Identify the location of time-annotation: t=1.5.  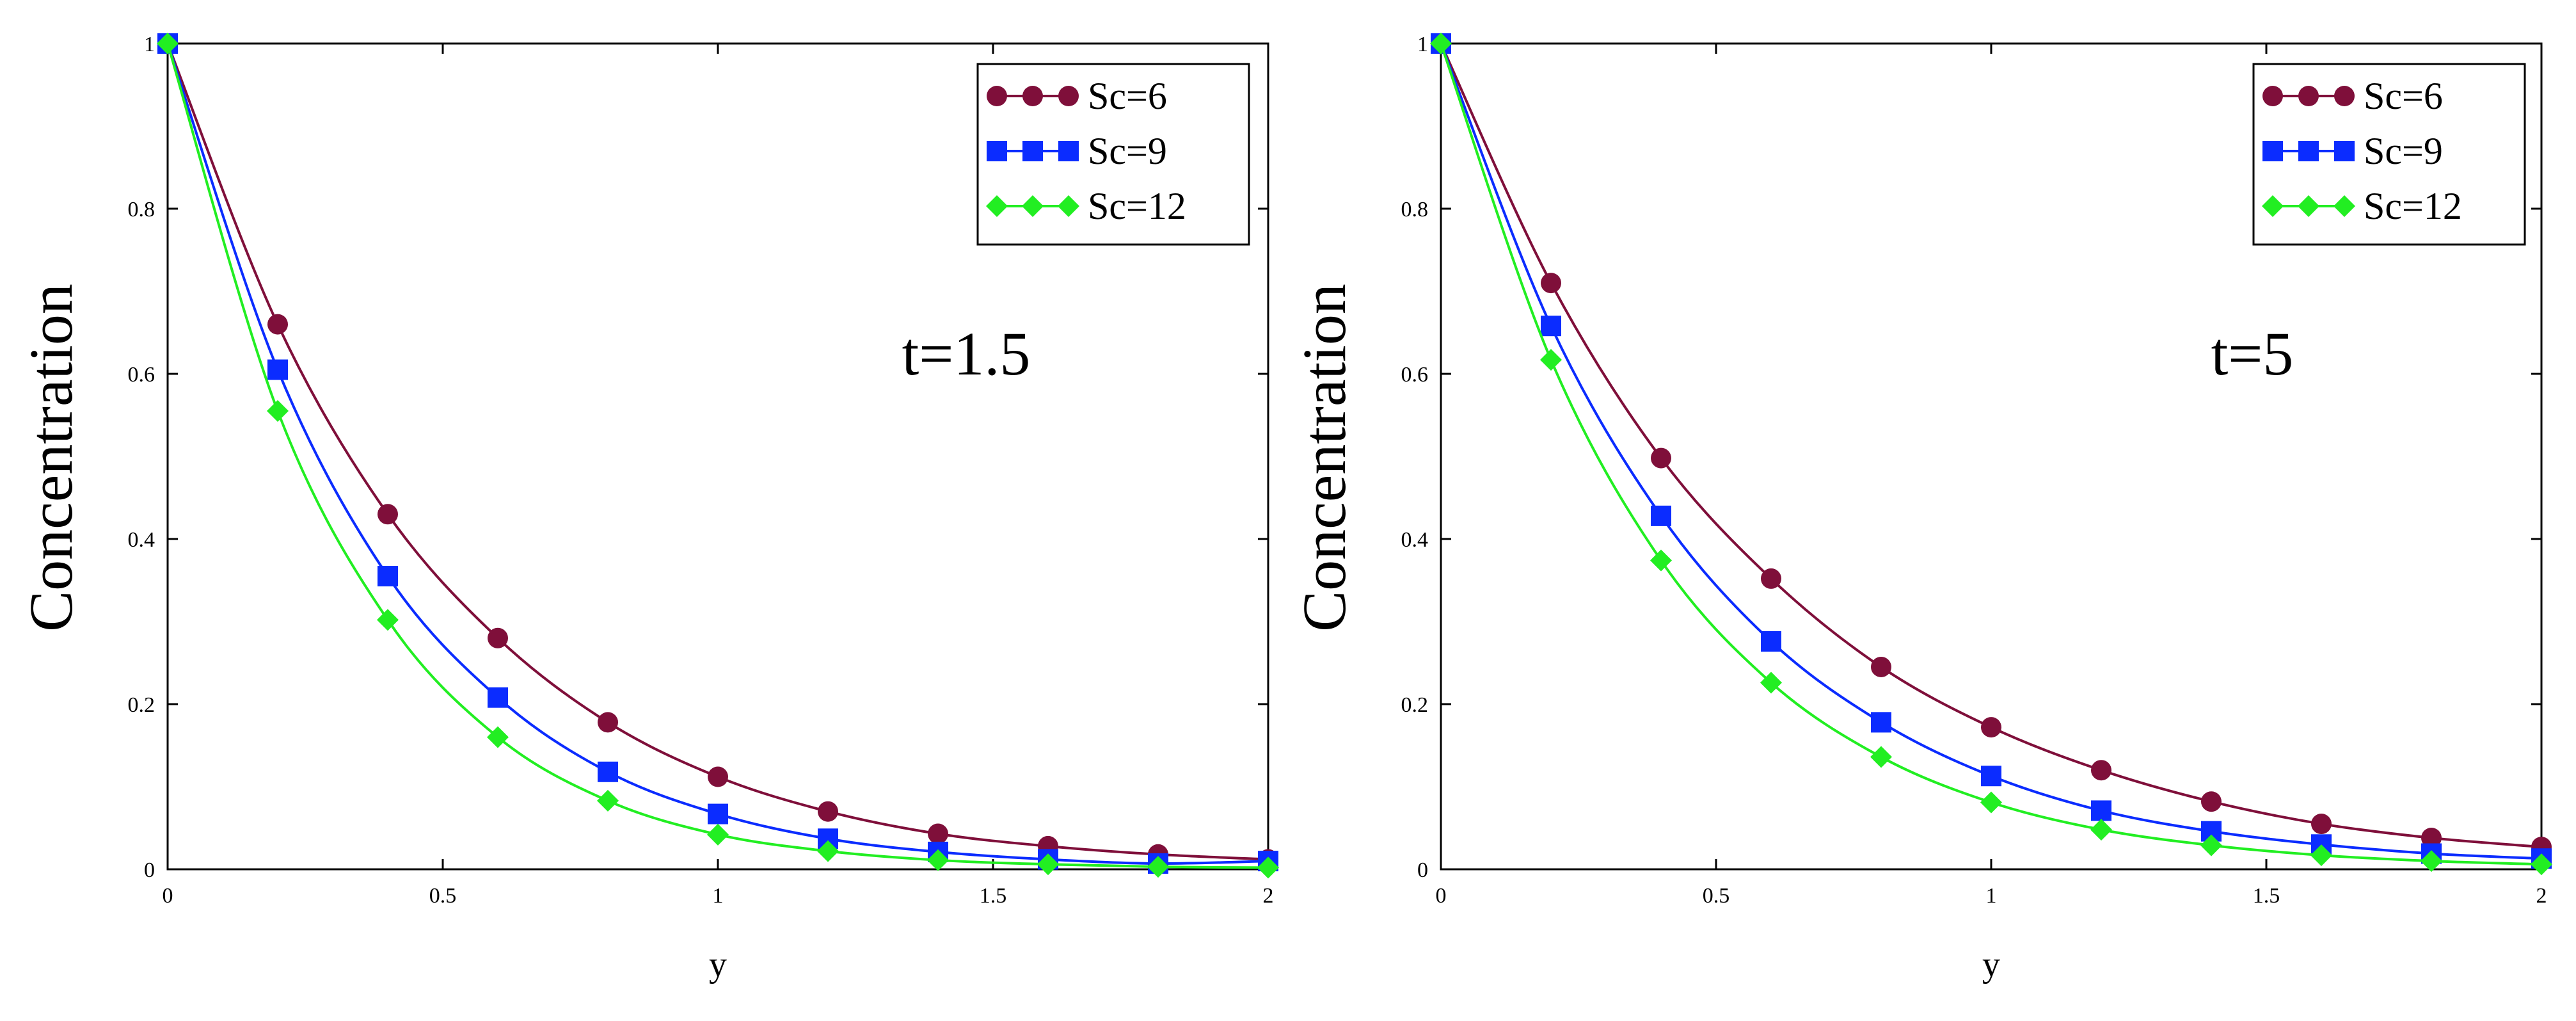
(967, 353).